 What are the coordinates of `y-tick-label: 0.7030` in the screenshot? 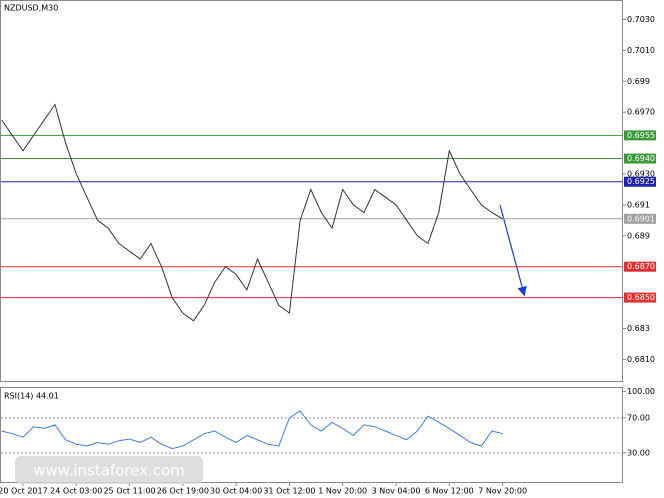 It's located at (641, 19).